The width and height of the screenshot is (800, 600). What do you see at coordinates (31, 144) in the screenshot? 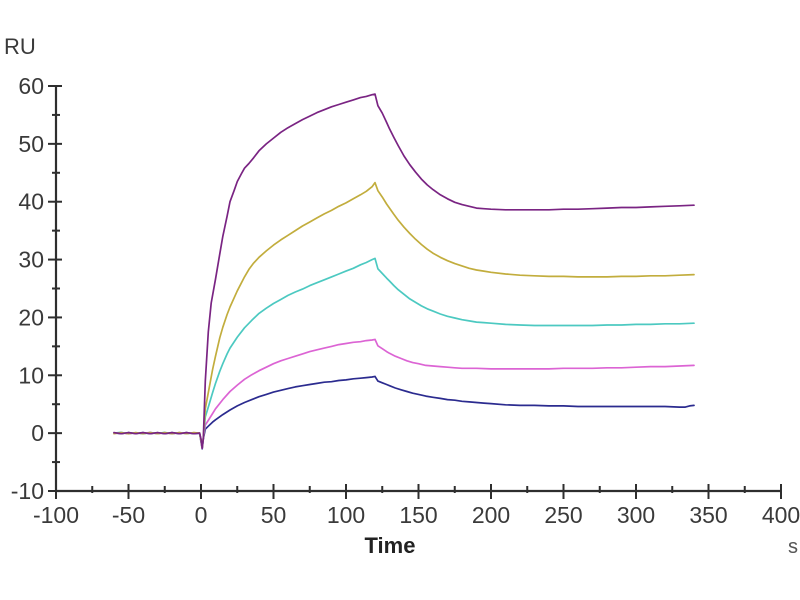
I see `y-tick-label: 50` at bounding box center [31, 144].